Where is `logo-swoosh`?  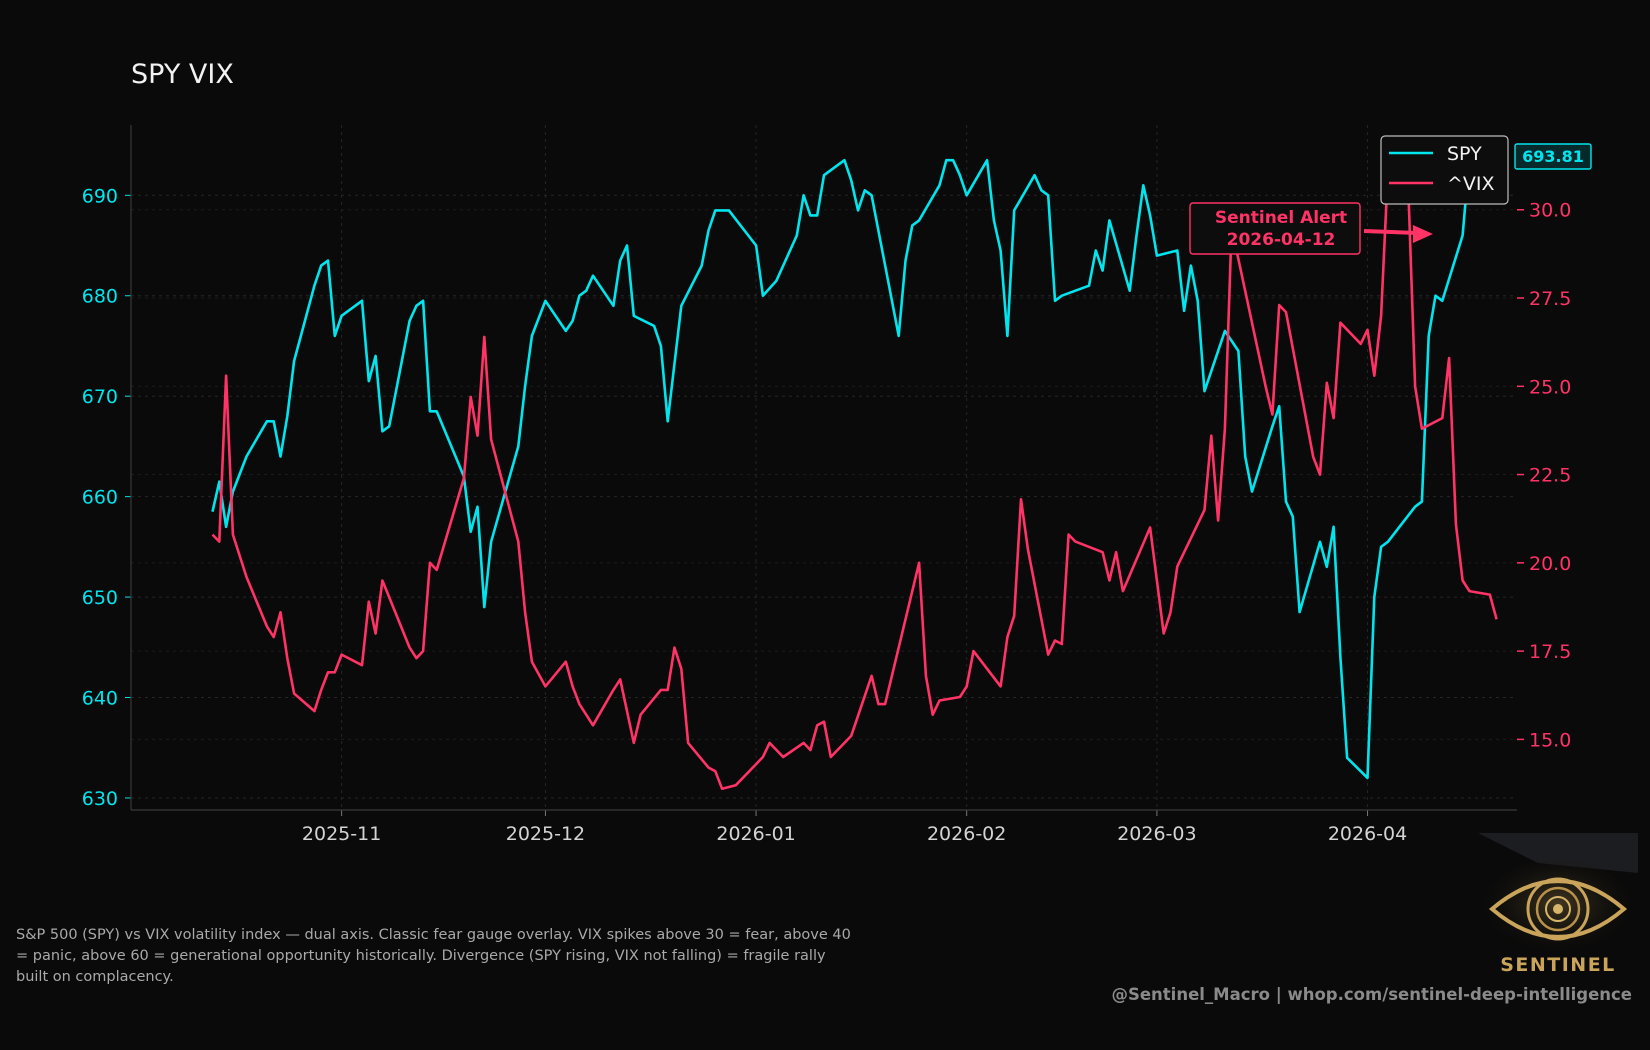
logo-swoosh is located at coordinates (1558, 853).